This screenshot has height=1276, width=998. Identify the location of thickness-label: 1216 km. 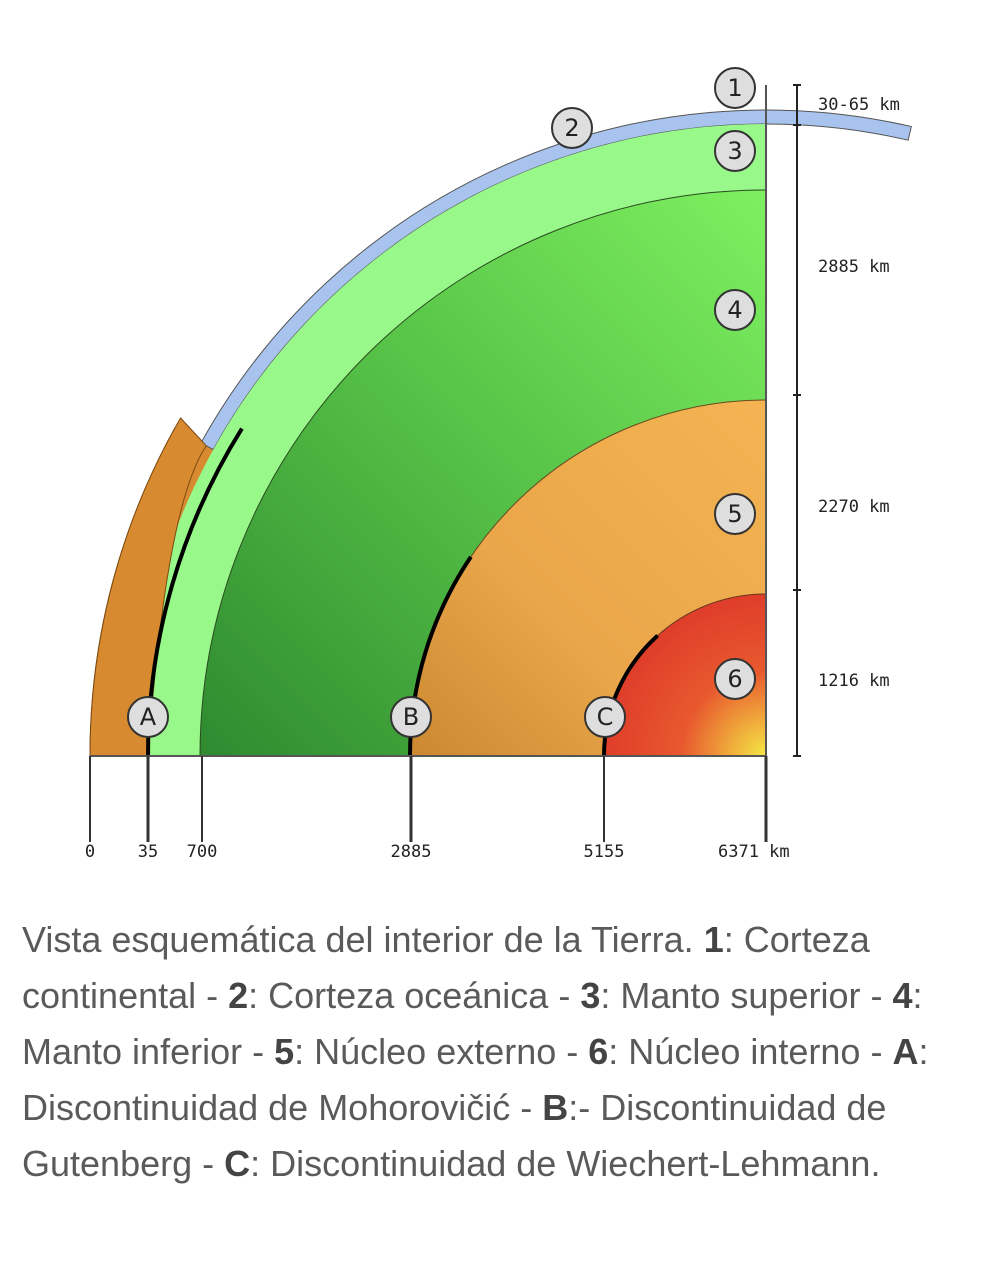
(854, 681).